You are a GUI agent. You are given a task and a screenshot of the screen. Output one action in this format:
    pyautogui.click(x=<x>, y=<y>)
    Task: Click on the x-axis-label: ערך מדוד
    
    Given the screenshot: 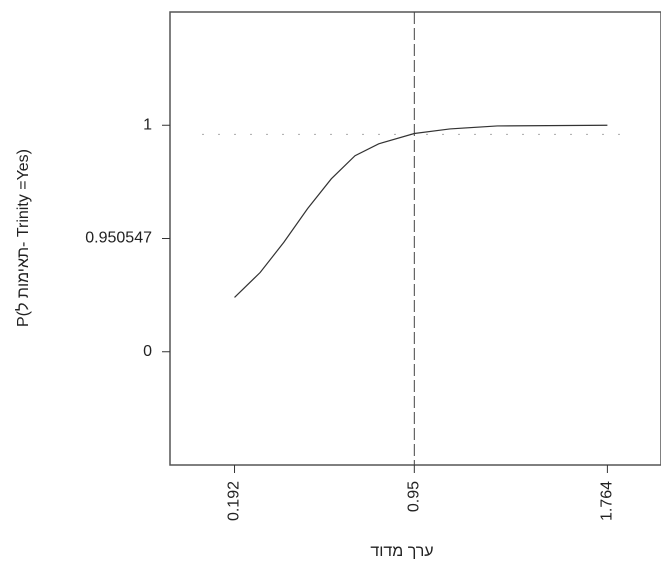 What is the action you would take?
    pyautogui.click(x=401, y=551)
    